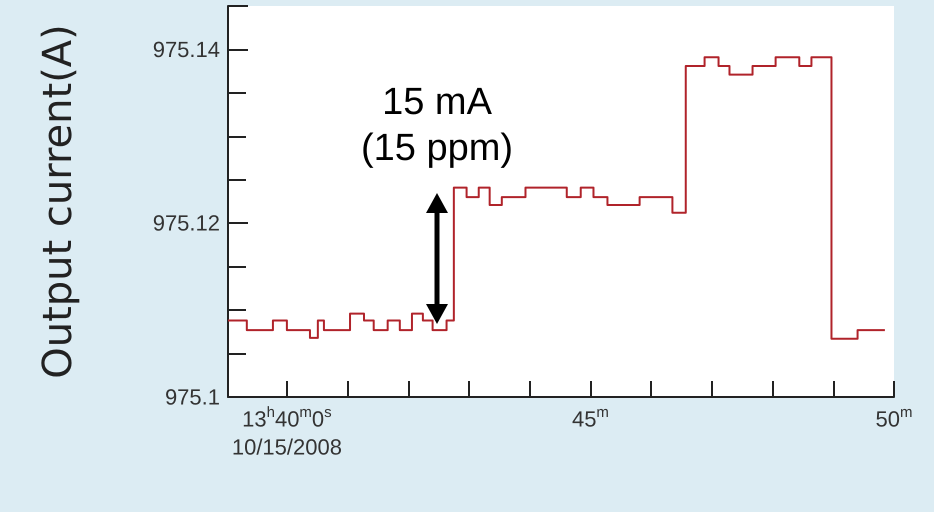  What do you see at coordinates (58, 201) in the screenshot?
I see `y-axis-title: Output current(A)` at bounding box center [58, 201].